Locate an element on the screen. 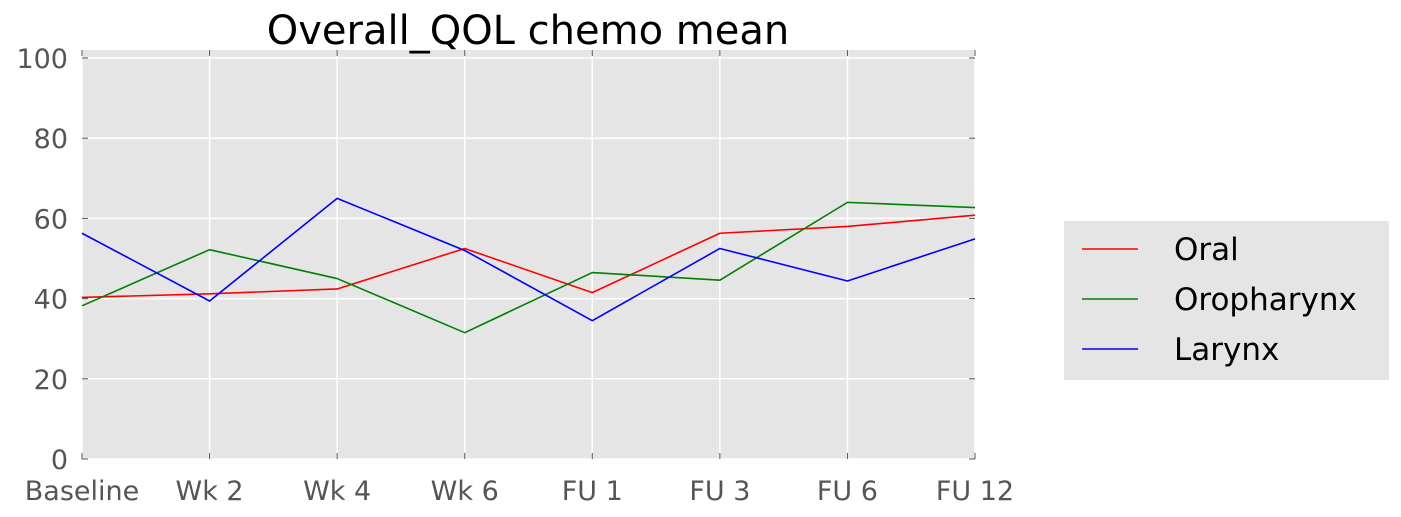 The height and width of the screenshot is (517, 1401). y-tick-label: 80 is located at coordinates (51, 139).